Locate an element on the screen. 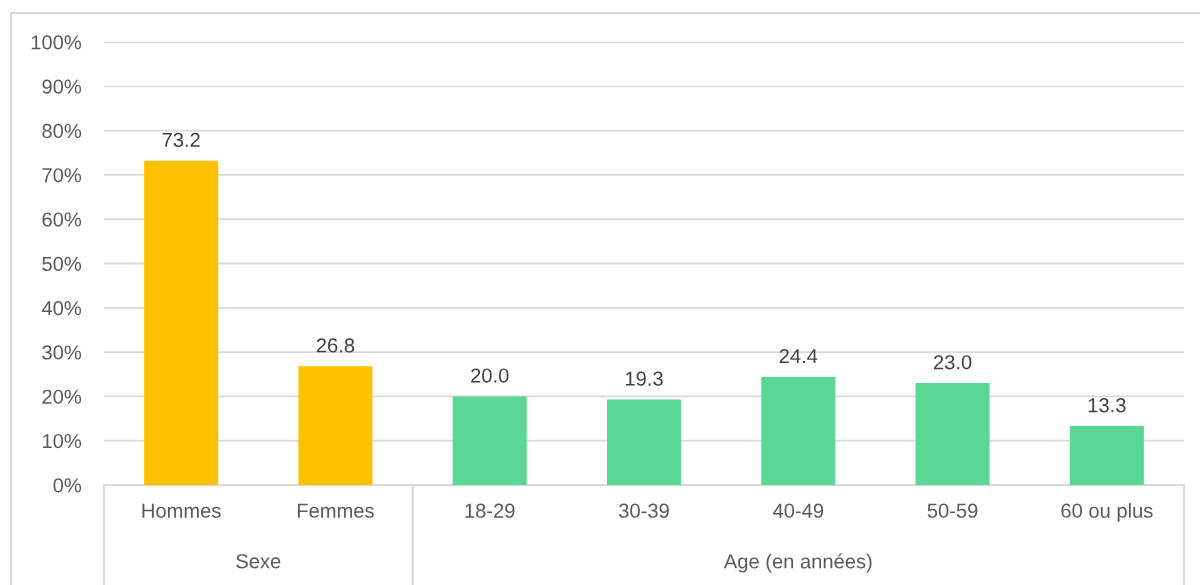 Image resolution: width=1200 pixels, height=585 pixels. y-tick-label: 70% is located at coordinates (62, 175).